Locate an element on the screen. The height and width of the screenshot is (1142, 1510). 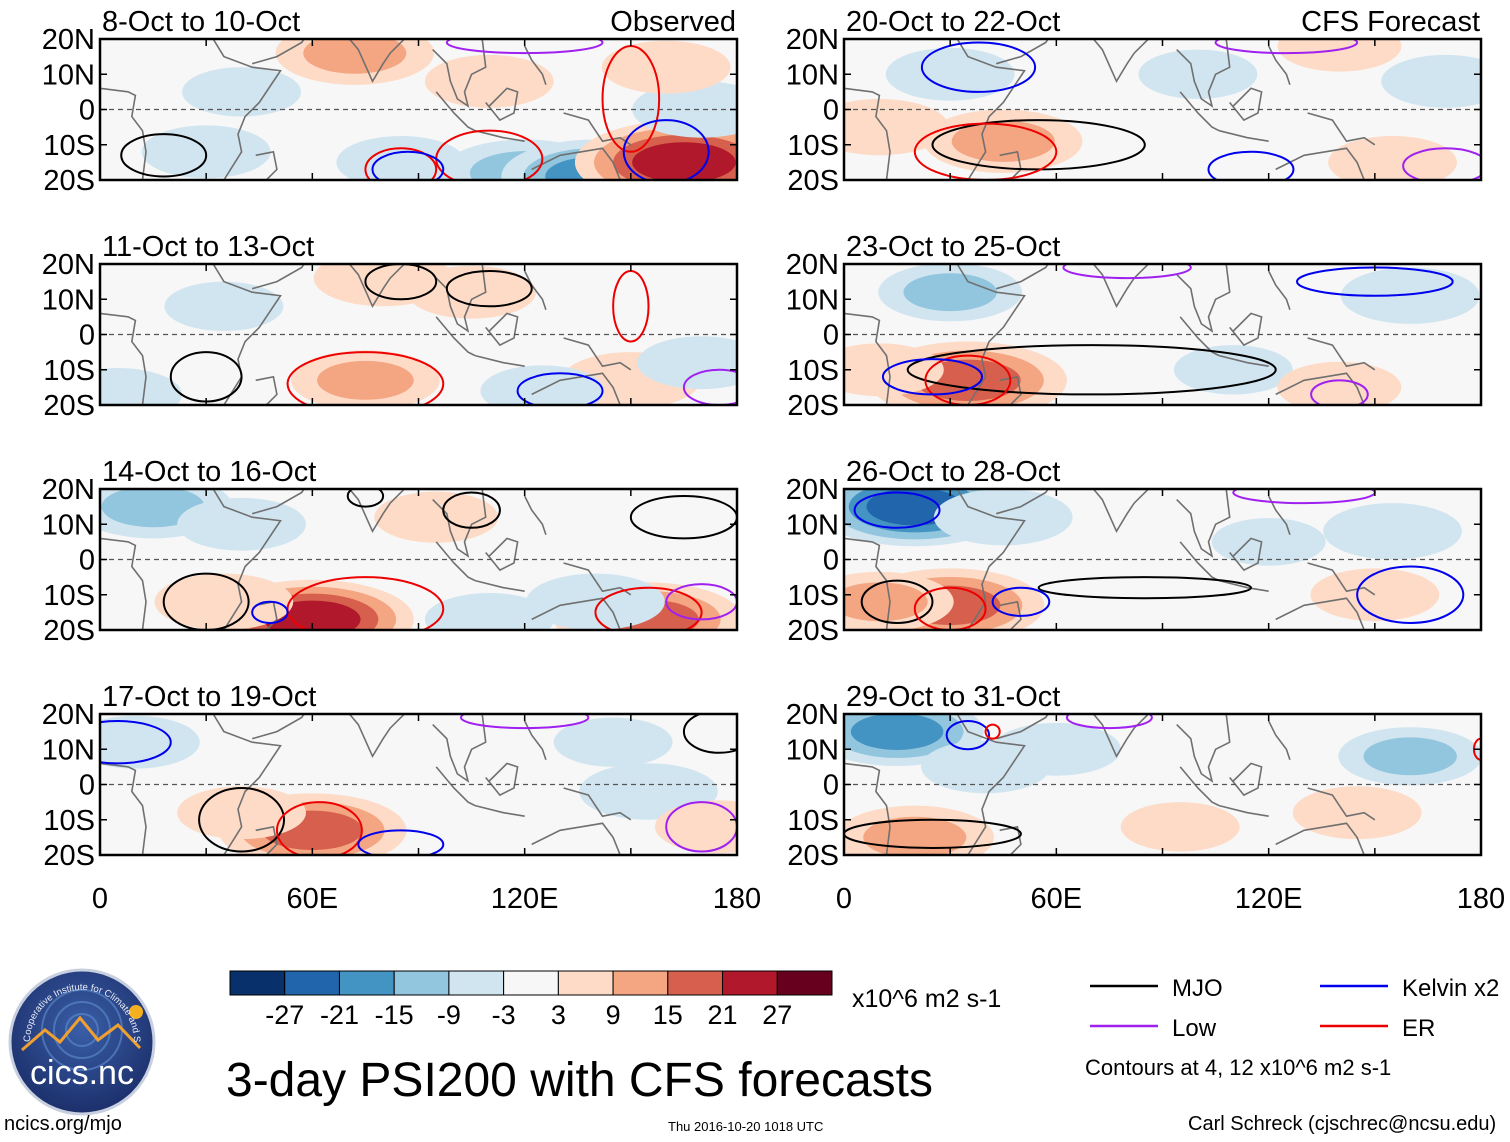
panel-period: 8-Oct to 10-Oct is located at coordinates (201, 22).